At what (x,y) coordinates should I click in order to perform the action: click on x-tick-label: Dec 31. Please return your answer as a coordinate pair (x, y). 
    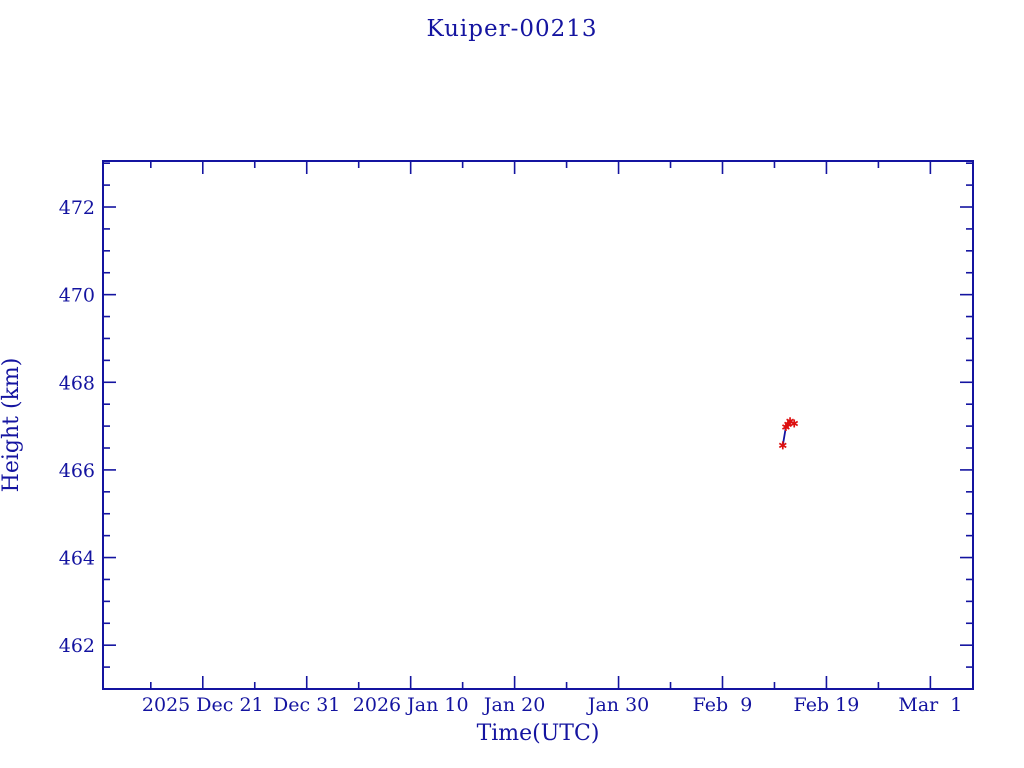
    Looking at the image, I should click on (306, 705).